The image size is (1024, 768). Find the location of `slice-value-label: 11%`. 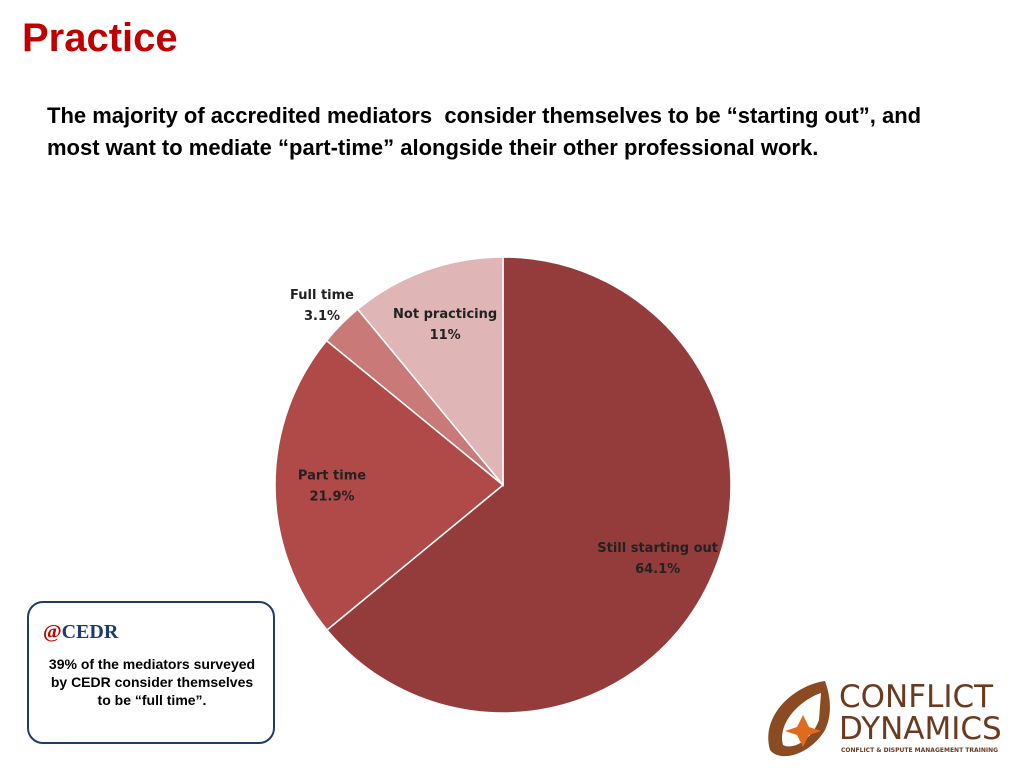

slice-value-label: 11% is located at coordinates (445, 335).